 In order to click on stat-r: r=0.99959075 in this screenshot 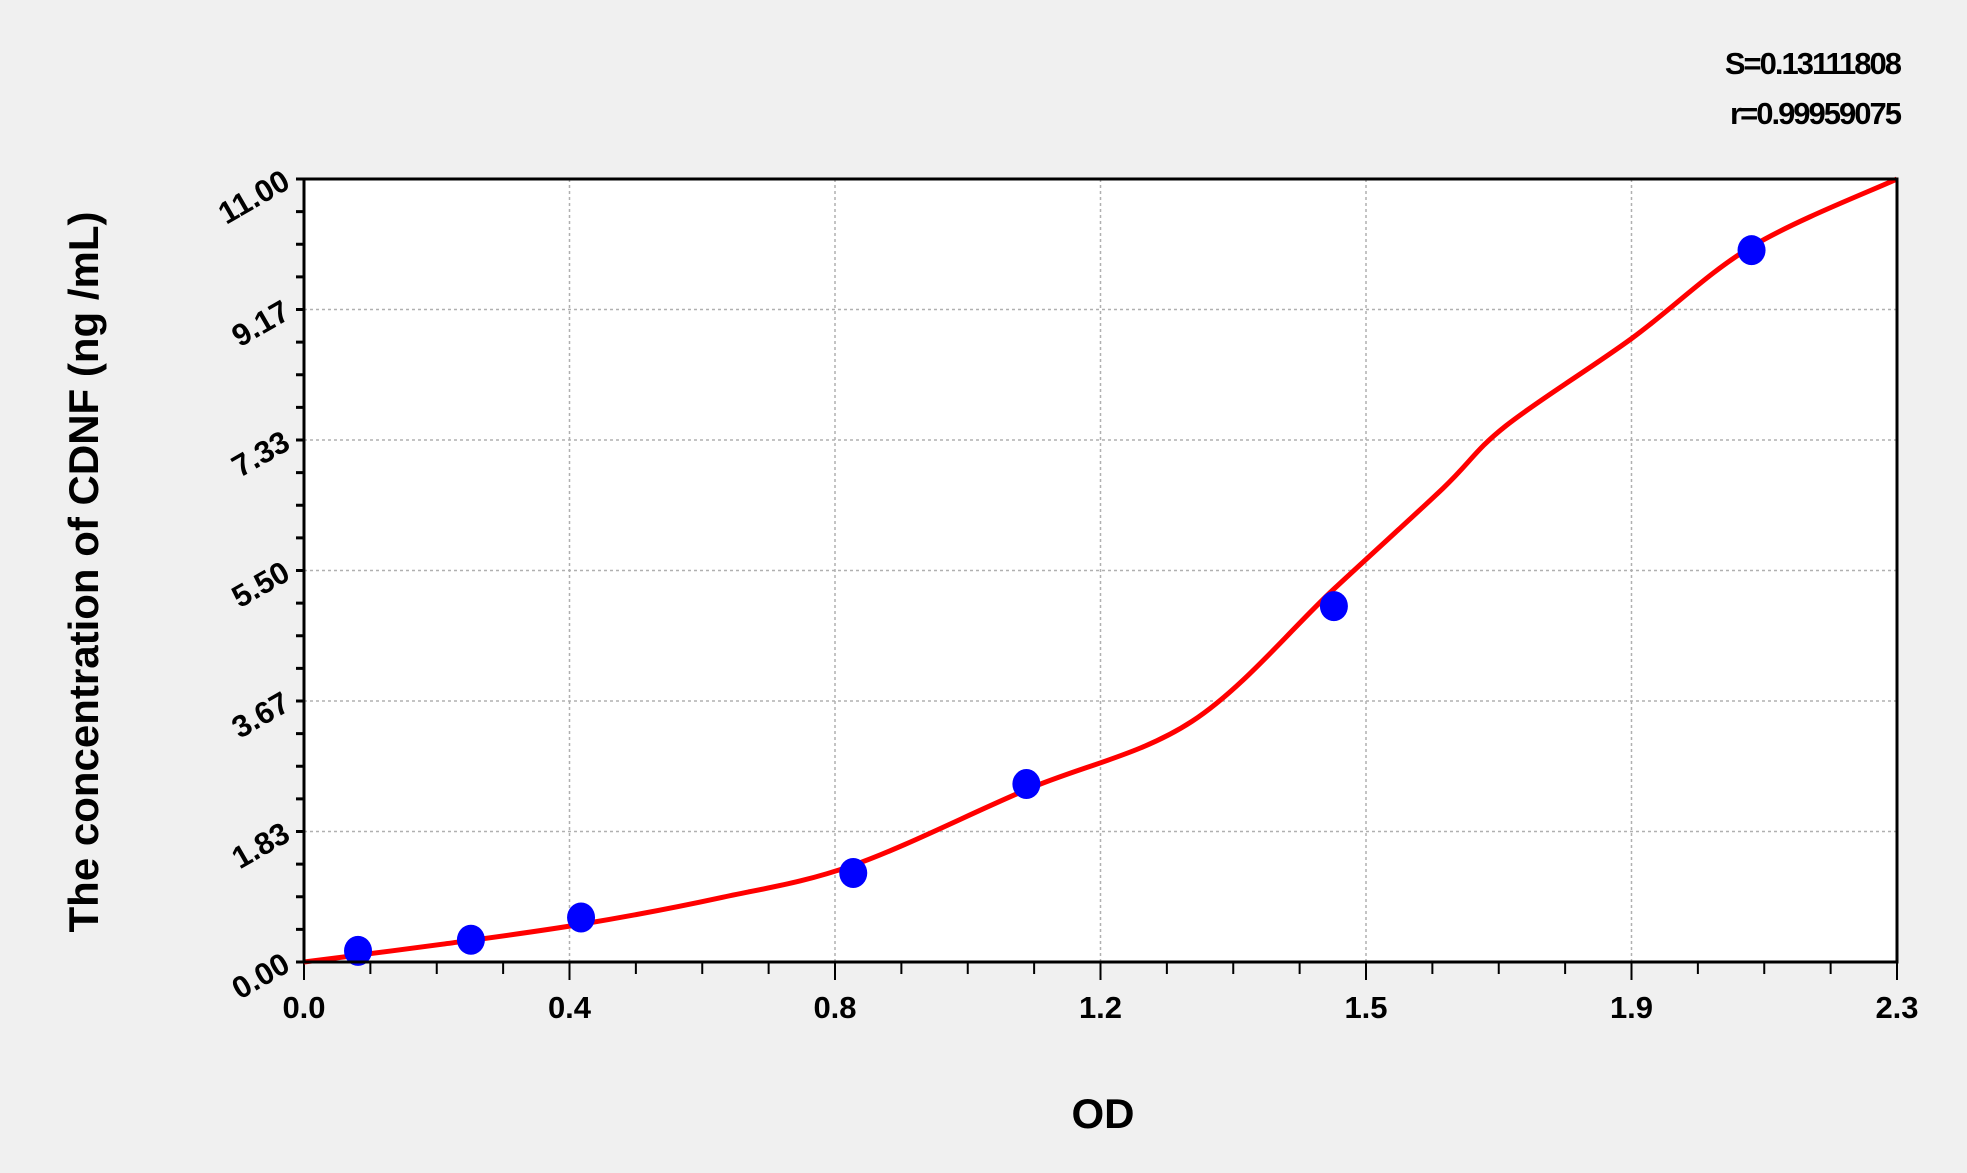, I will do `click(1816, 113)`.